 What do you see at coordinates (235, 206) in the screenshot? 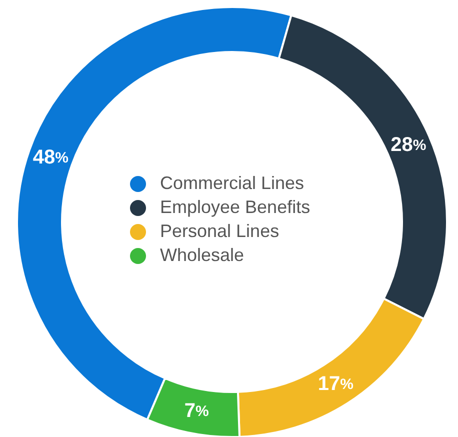
I see `legend-label: Employee Benefits` at bounding box center [235, 206].